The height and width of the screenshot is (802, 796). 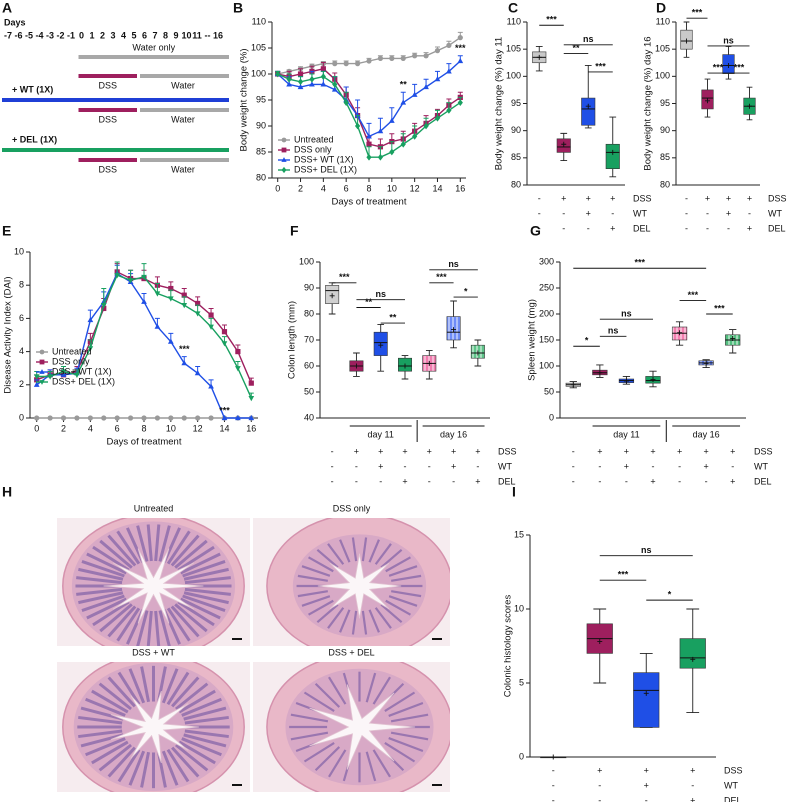 I want to click on y-tick-label: 110, so click(x=663, y=21).